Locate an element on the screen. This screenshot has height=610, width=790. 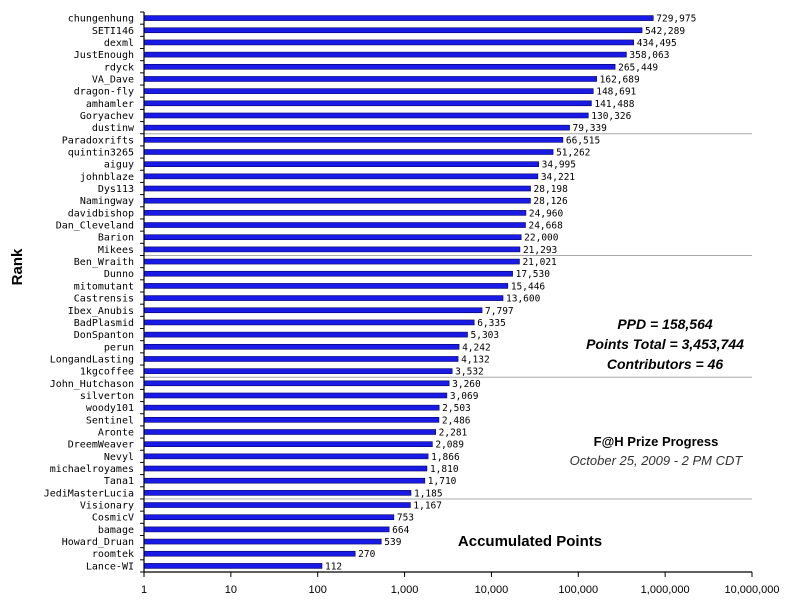
data-label: 66,515 is located at coordinates (583, 140).